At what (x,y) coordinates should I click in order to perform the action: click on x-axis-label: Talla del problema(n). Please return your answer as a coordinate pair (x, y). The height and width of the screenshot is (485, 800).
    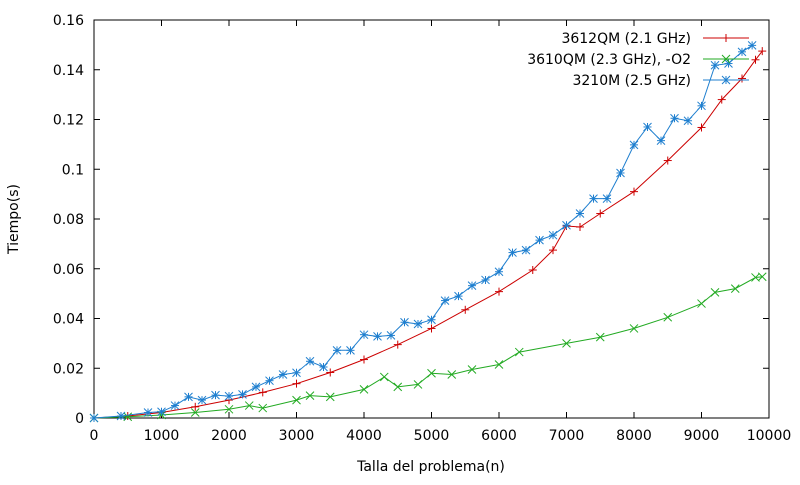
    Looking at the image, I should click on (430, 467).